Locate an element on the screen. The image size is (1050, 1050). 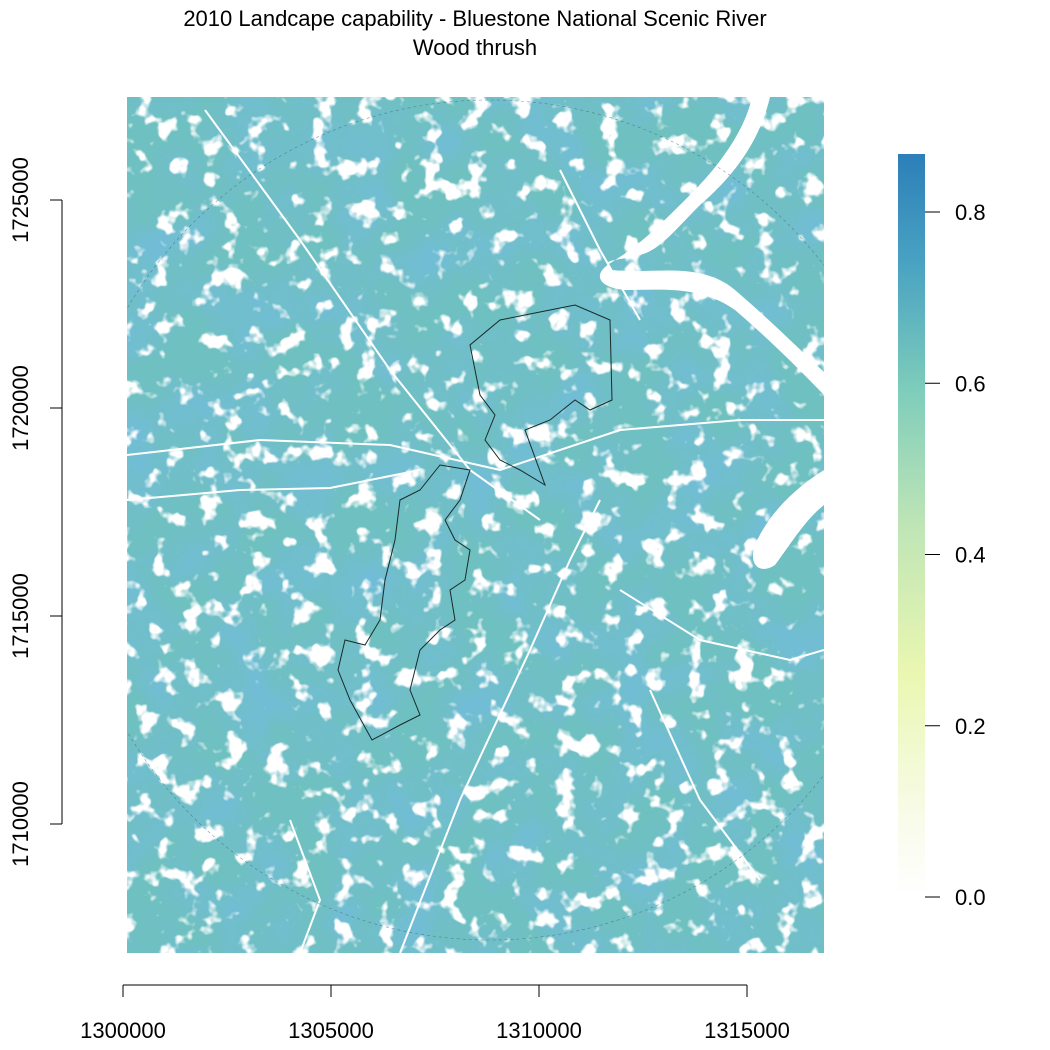
y-axis: 1710000 1715000 1720000 1725000 is located at coordinates (35, 512).